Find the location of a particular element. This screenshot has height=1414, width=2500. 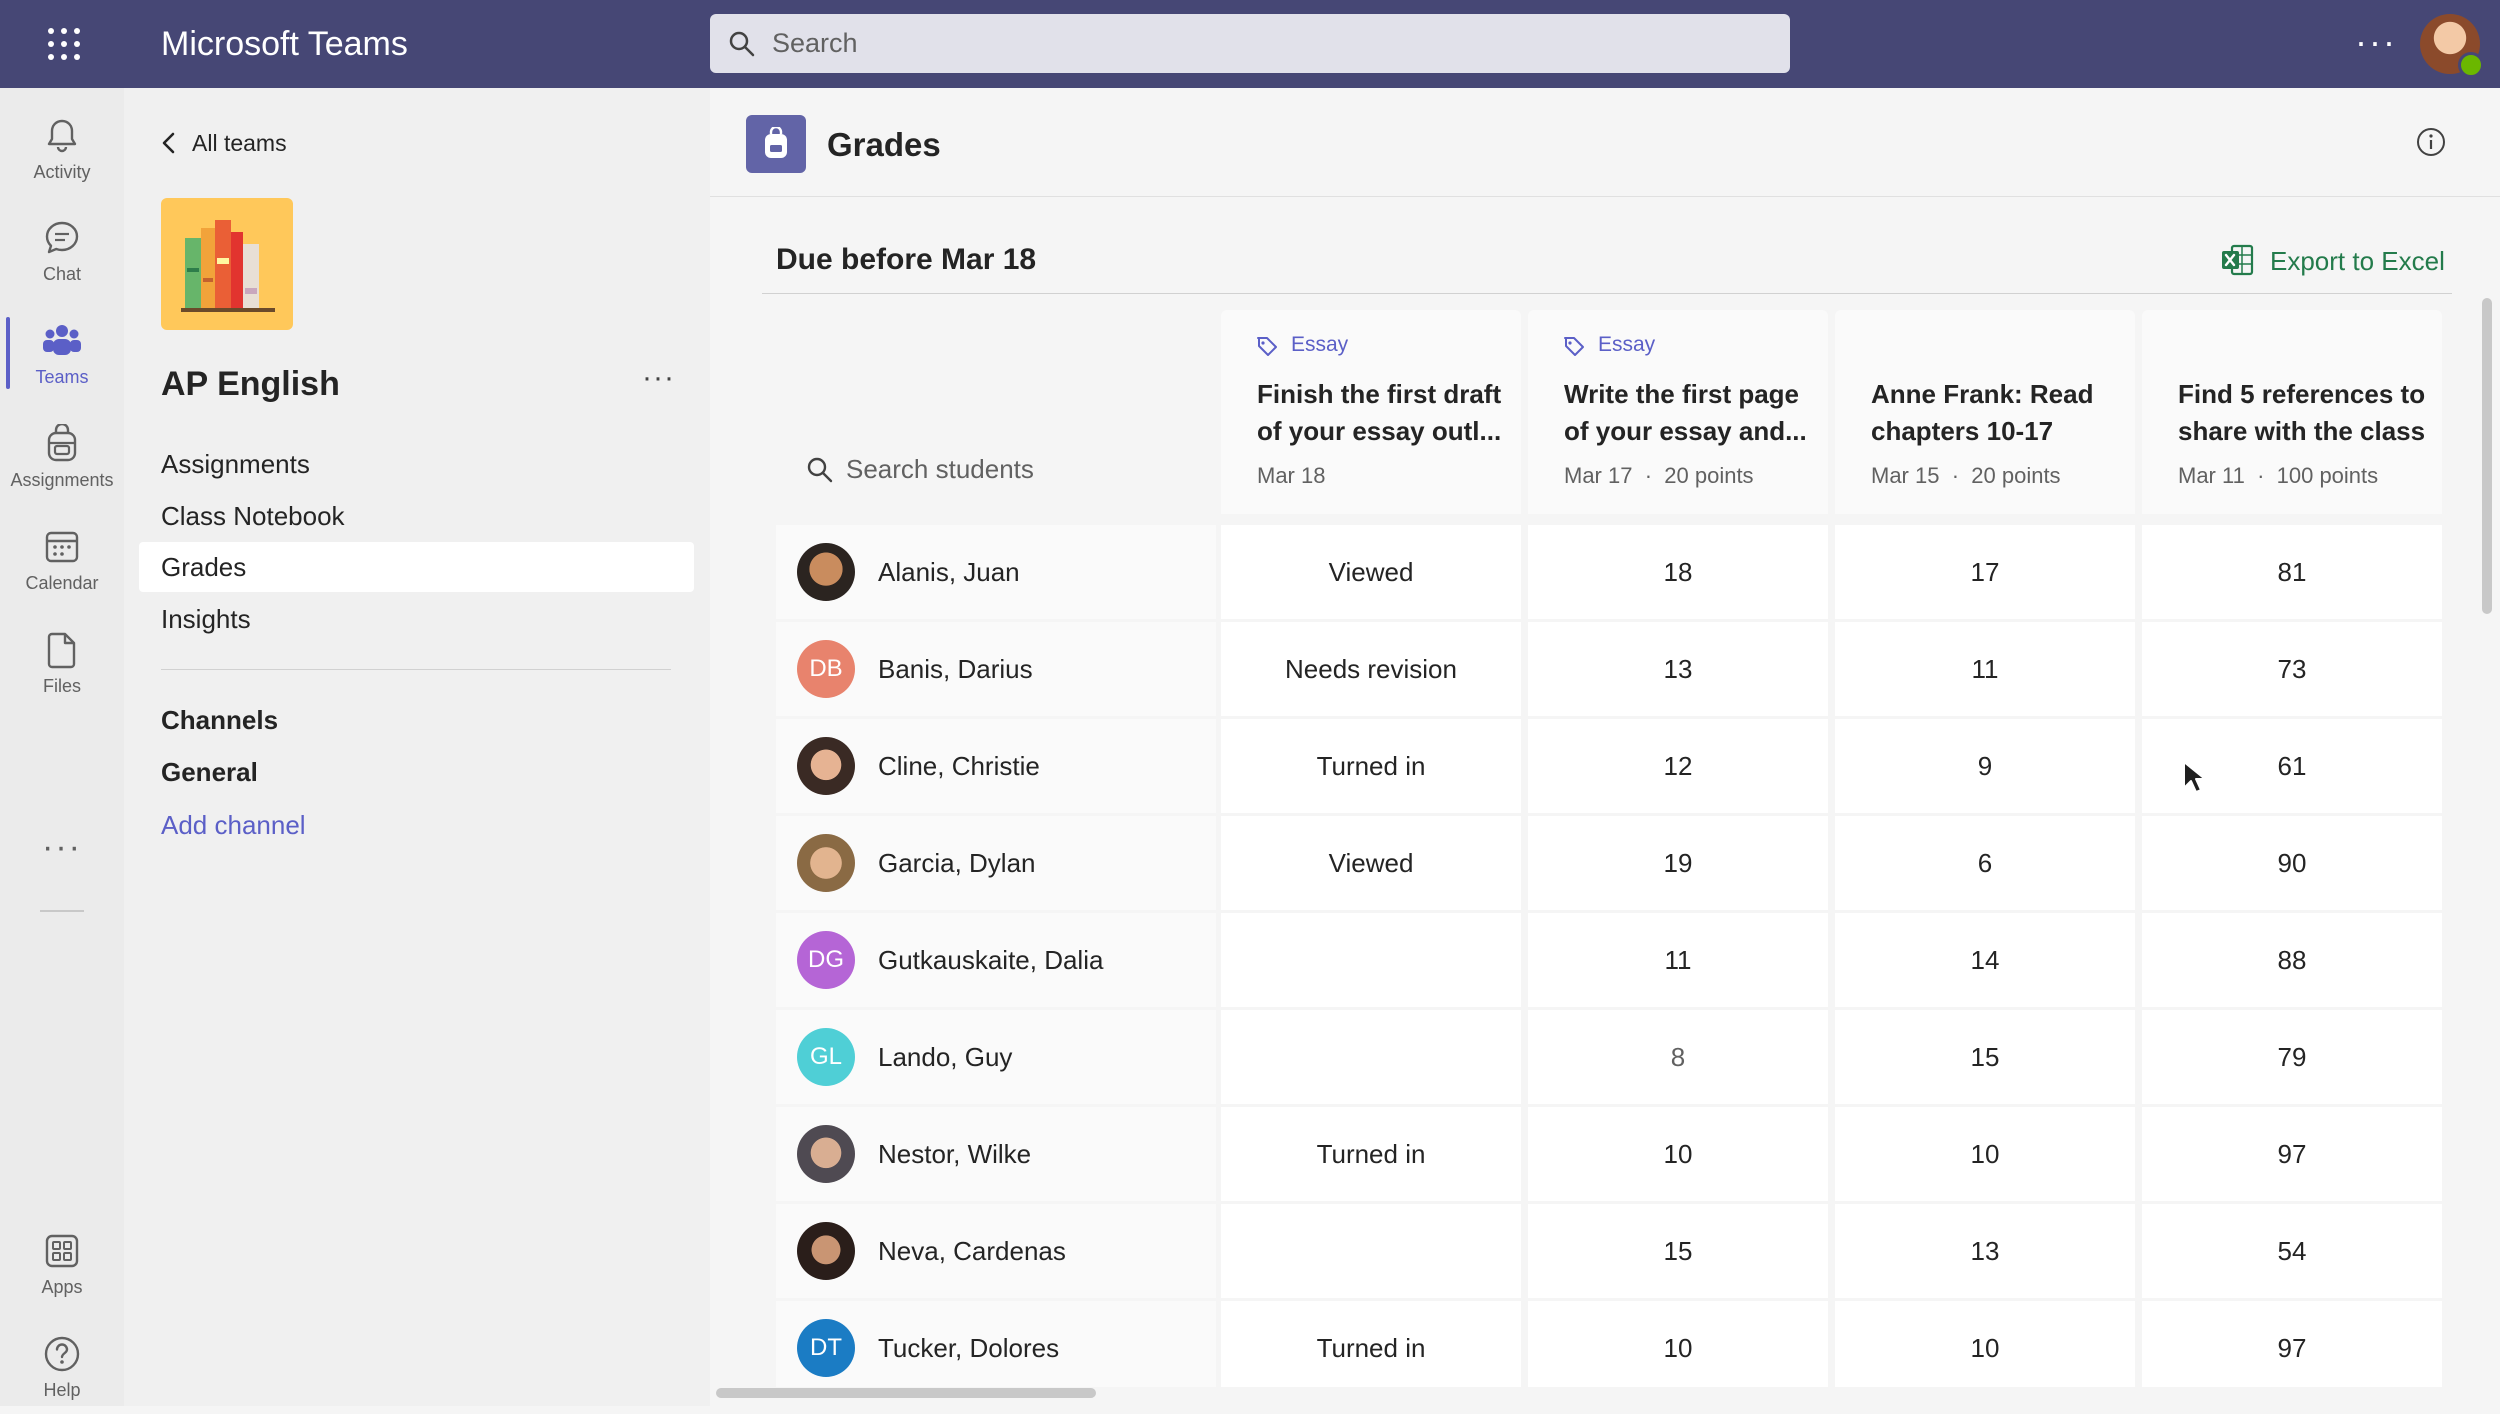

grade-cell: 12 is located at coordinates (1678, 766).